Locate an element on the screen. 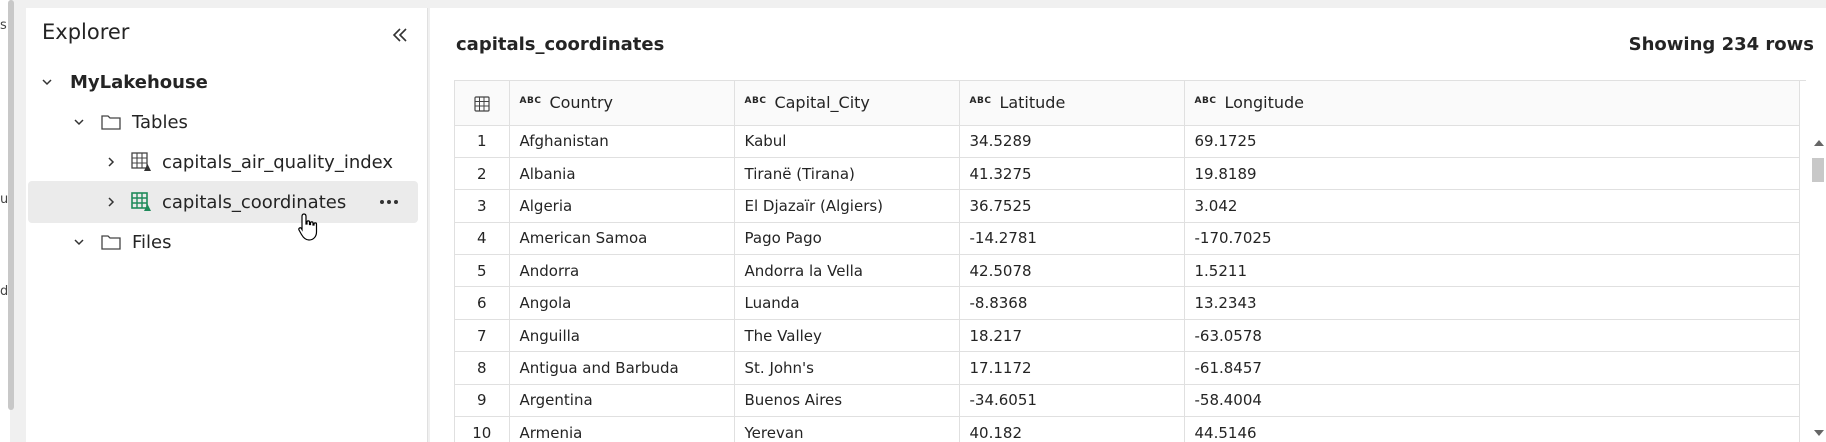  tree-item-label: capitals_coordinates is located at coordinates (254, 202).